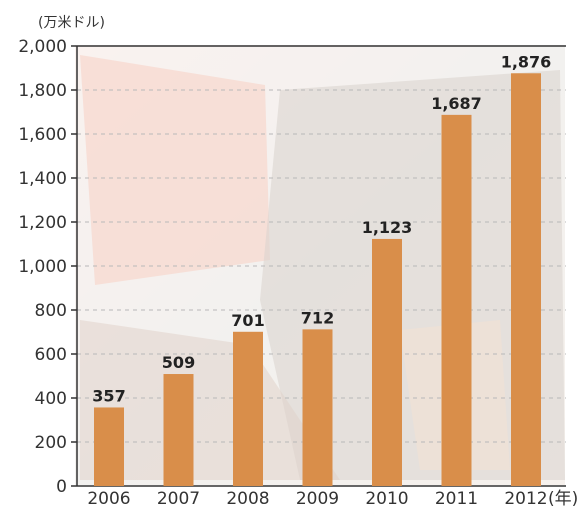 This screenshot has width=583, height=511. I want to click on y-tick-label: 600, so click(51, 355).